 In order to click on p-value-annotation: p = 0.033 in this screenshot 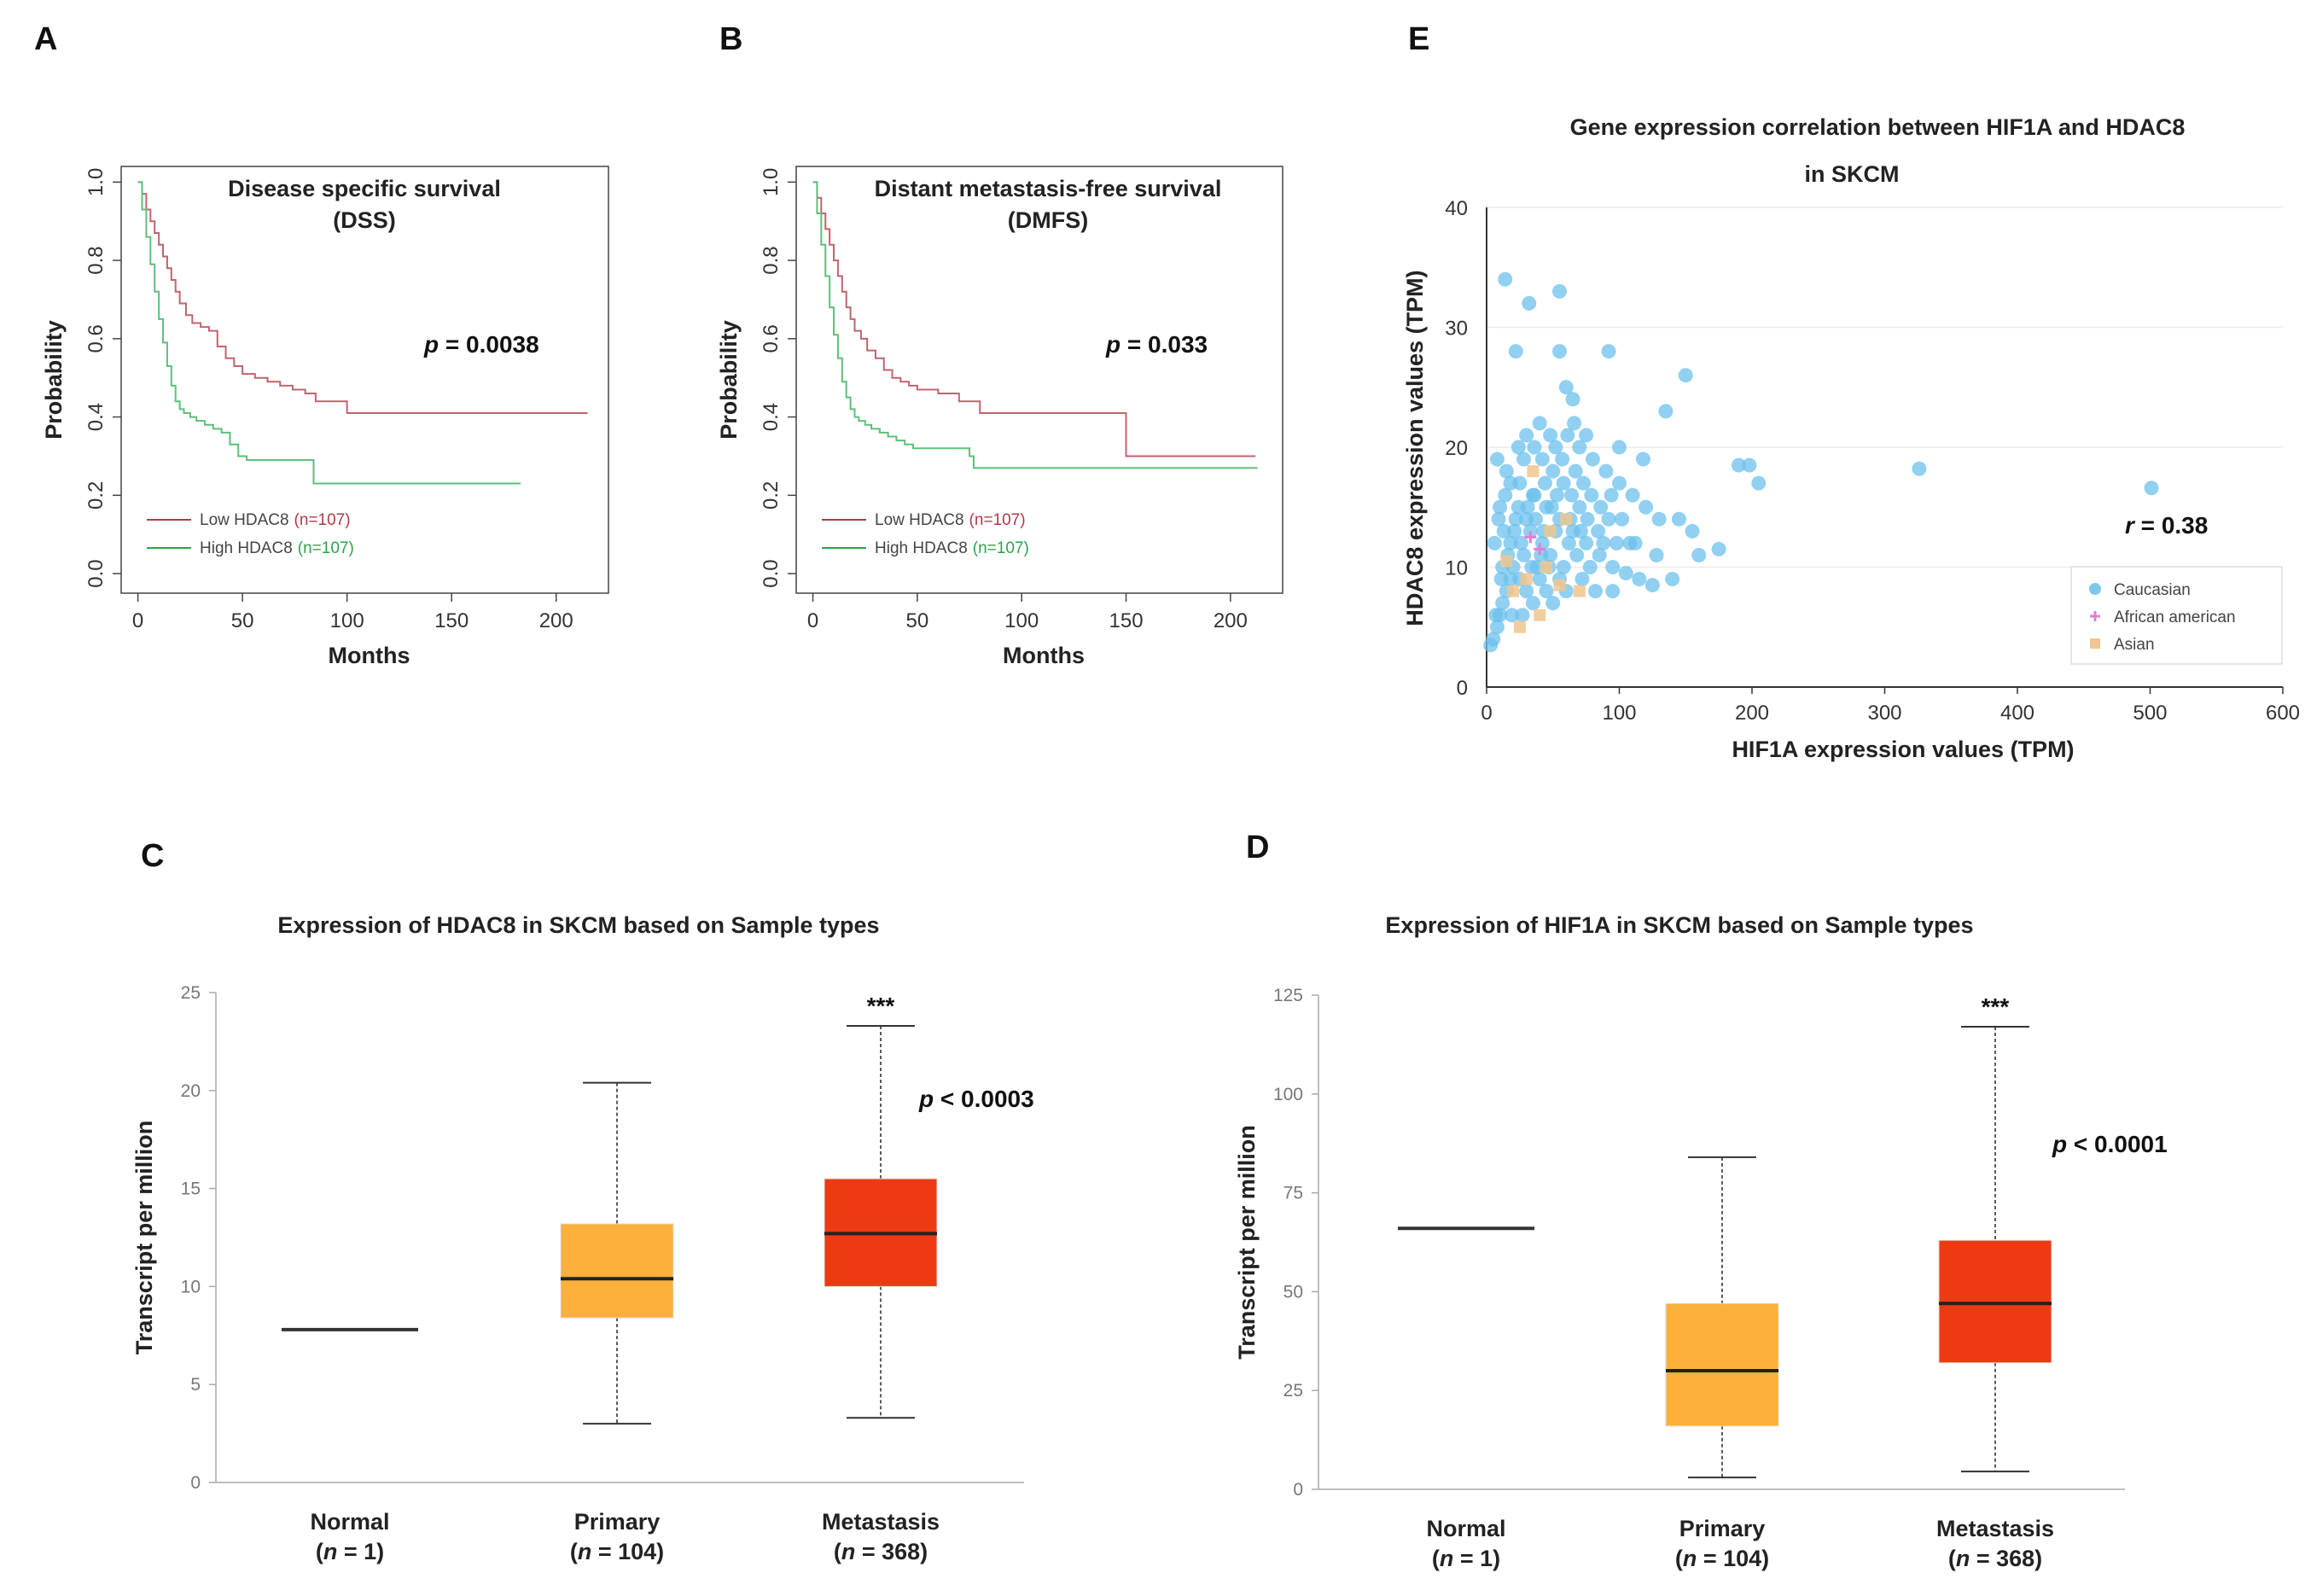, I will do `click(1156, 344)`.